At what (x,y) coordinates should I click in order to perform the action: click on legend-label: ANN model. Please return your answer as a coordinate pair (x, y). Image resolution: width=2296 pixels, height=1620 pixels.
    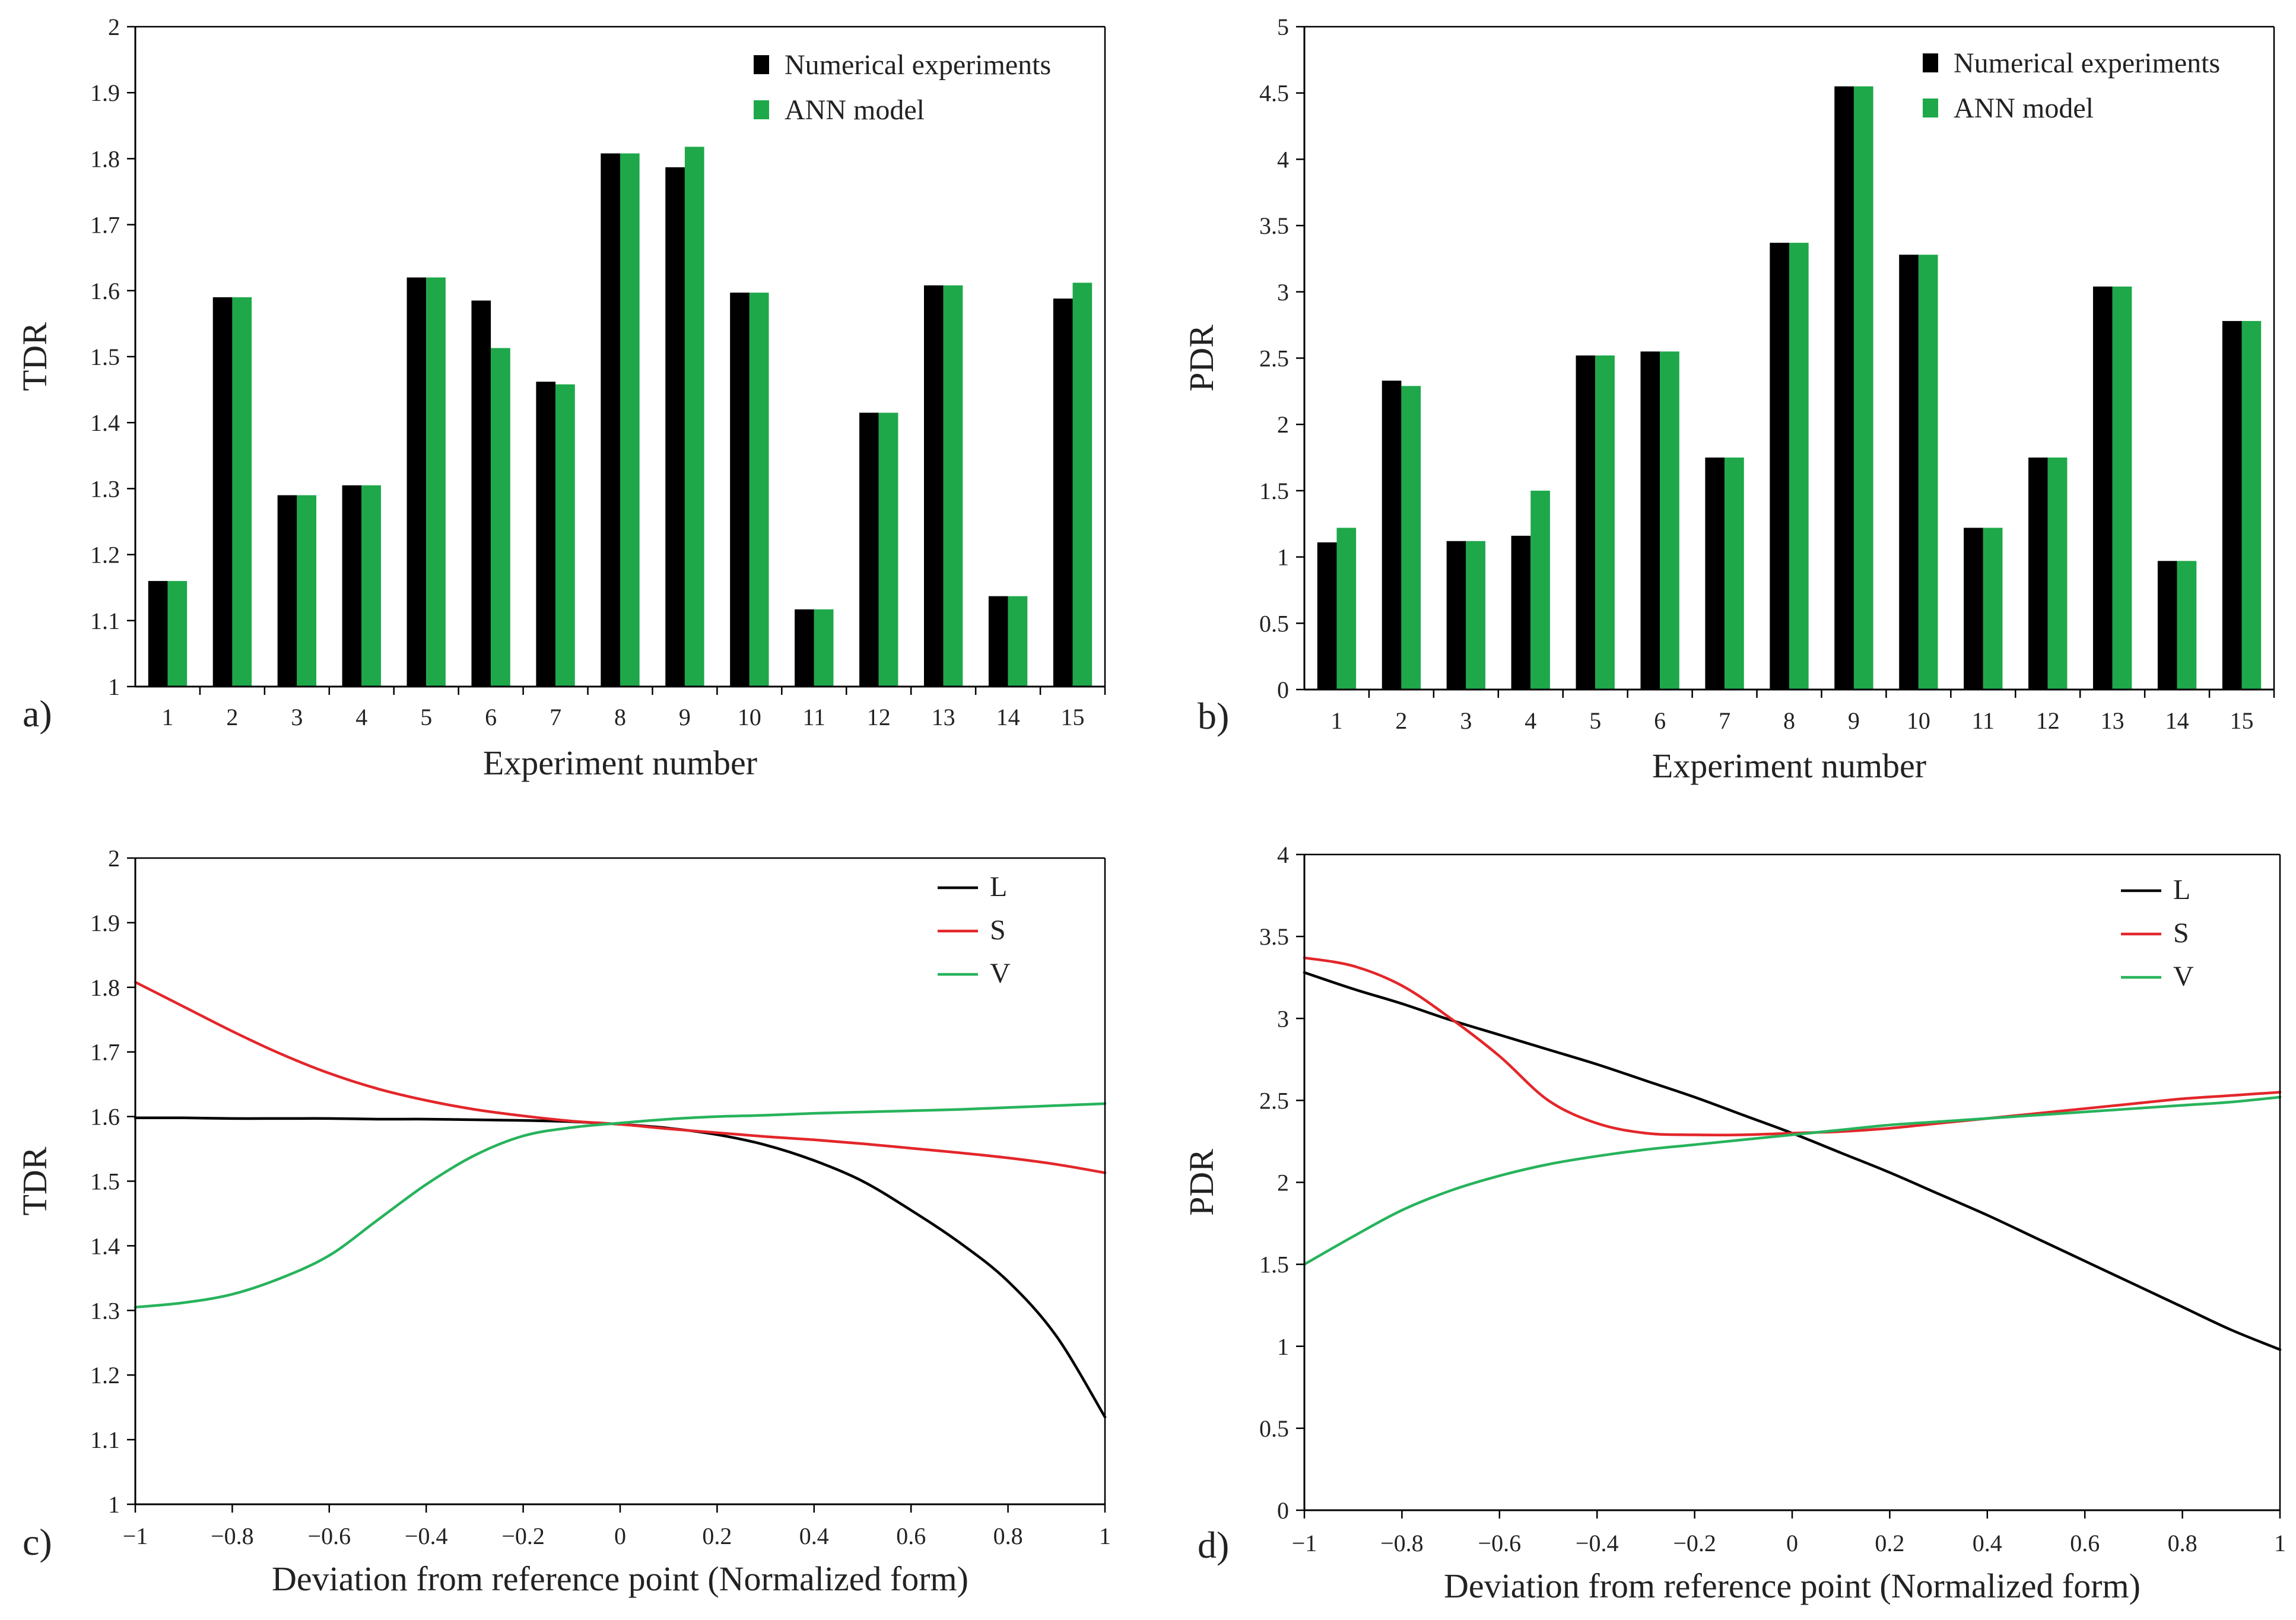
    Looking at the image, I should click on (2024, 108).